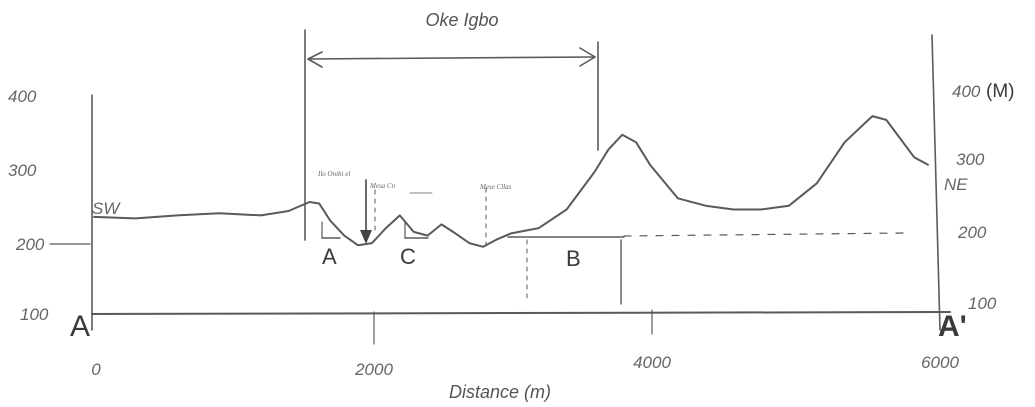  What do you see at coordinates (96, 369) in the screenshot?
I see `x-tick-0: 0` at bounding box center [96, 369].